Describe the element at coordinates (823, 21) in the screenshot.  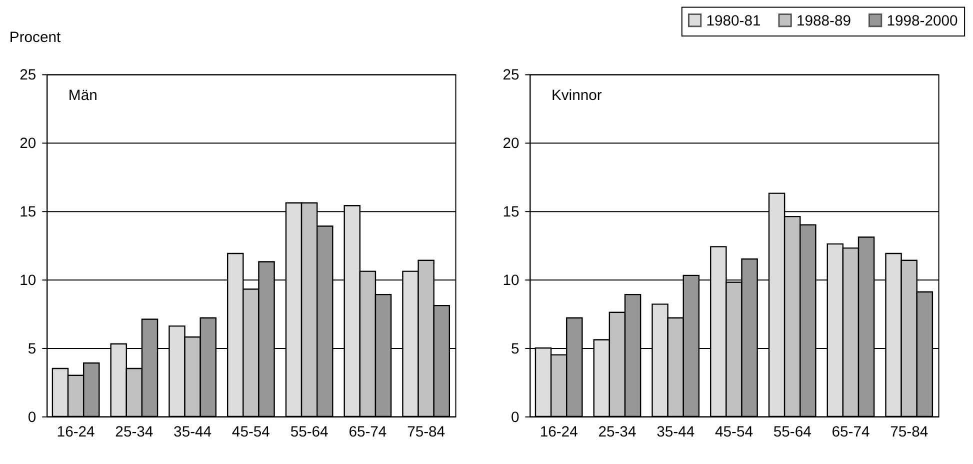
I see `legend-label: 1988-89` at that location.